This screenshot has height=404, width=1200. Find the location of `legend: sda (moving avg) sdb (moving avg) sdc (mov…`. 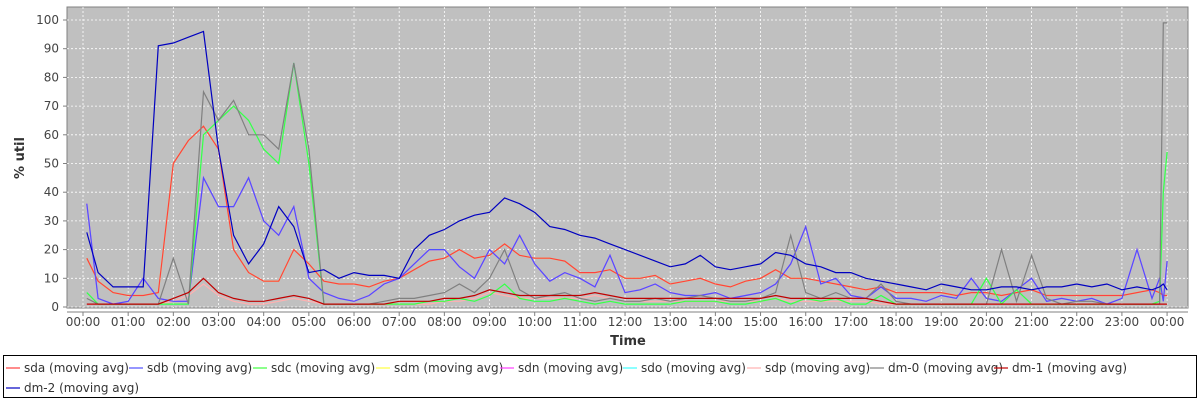

legend: sda (moving avg) sdb (moving avg) sdc (mov… is located at coordinates (566, 378).